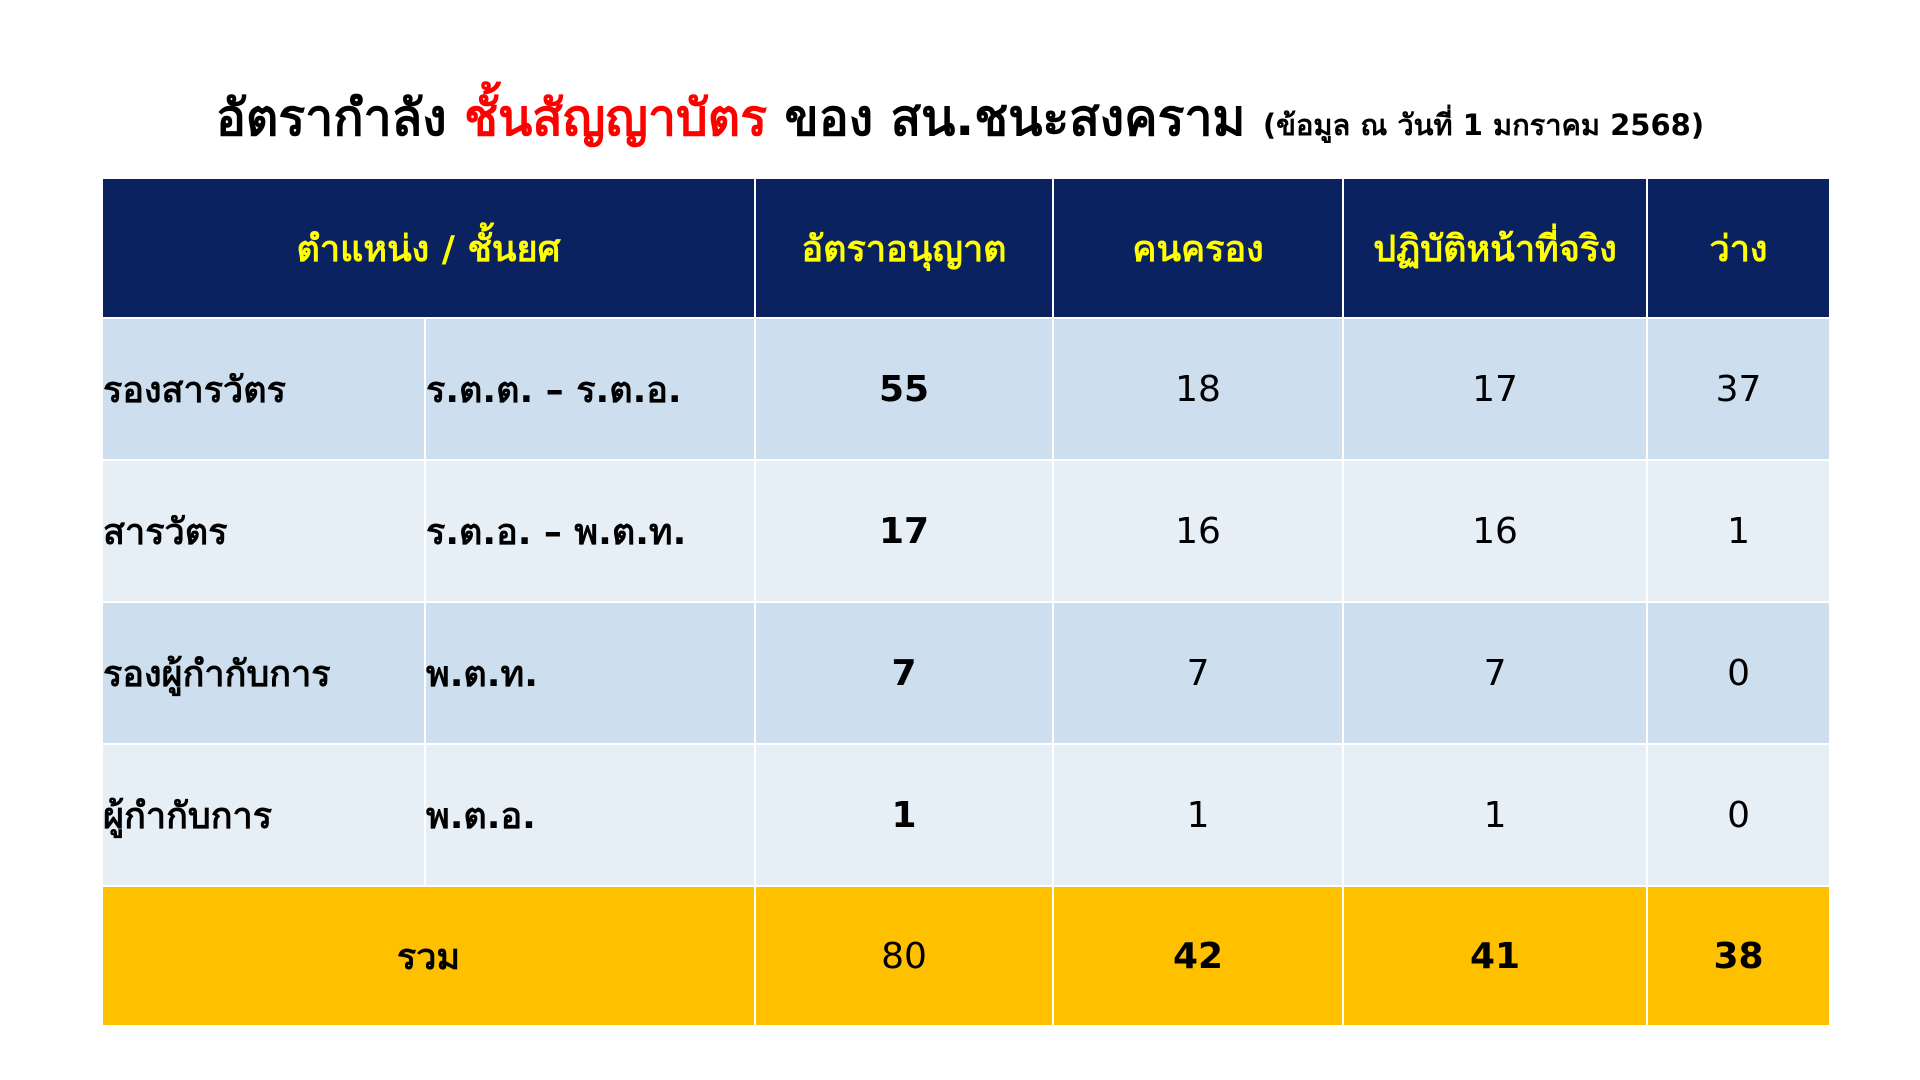 The width and height of the screenshot is (1920, 1080). I want to click on total-occupied: 42, so click(1198, 956).